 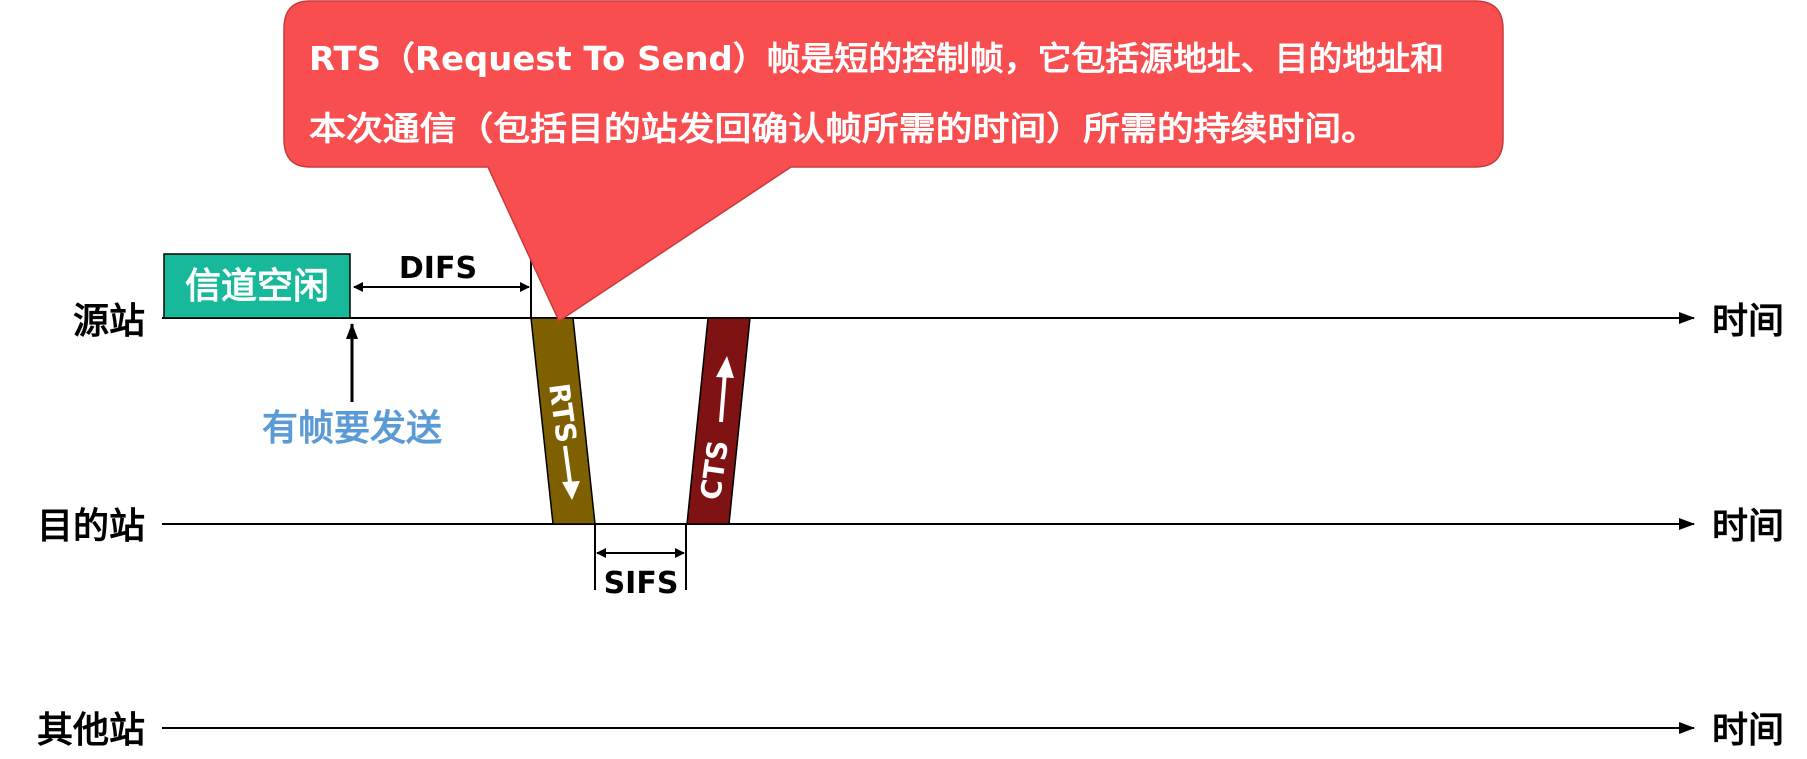 I want to click on channel-idle-label: 信道空闲, so click(x=257, y=286).